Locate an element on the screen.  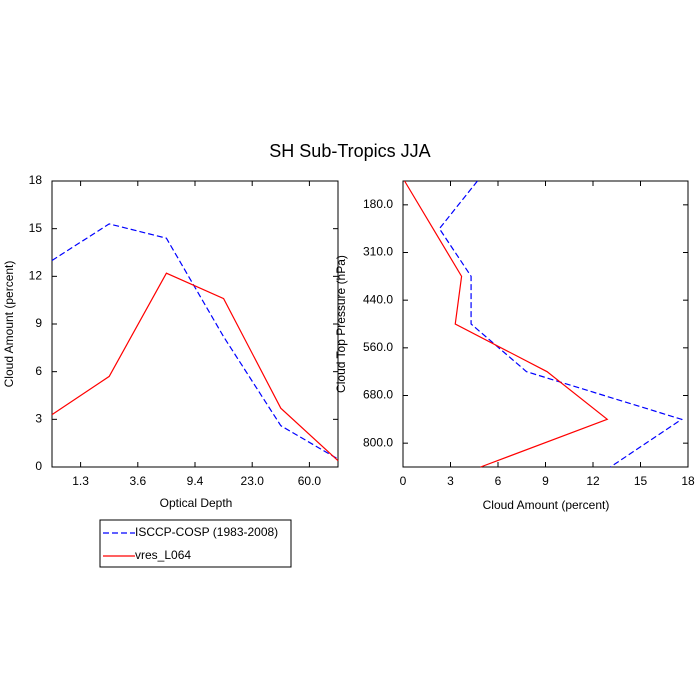
y-tick-label: 12 is located at coordinates (36, 276).